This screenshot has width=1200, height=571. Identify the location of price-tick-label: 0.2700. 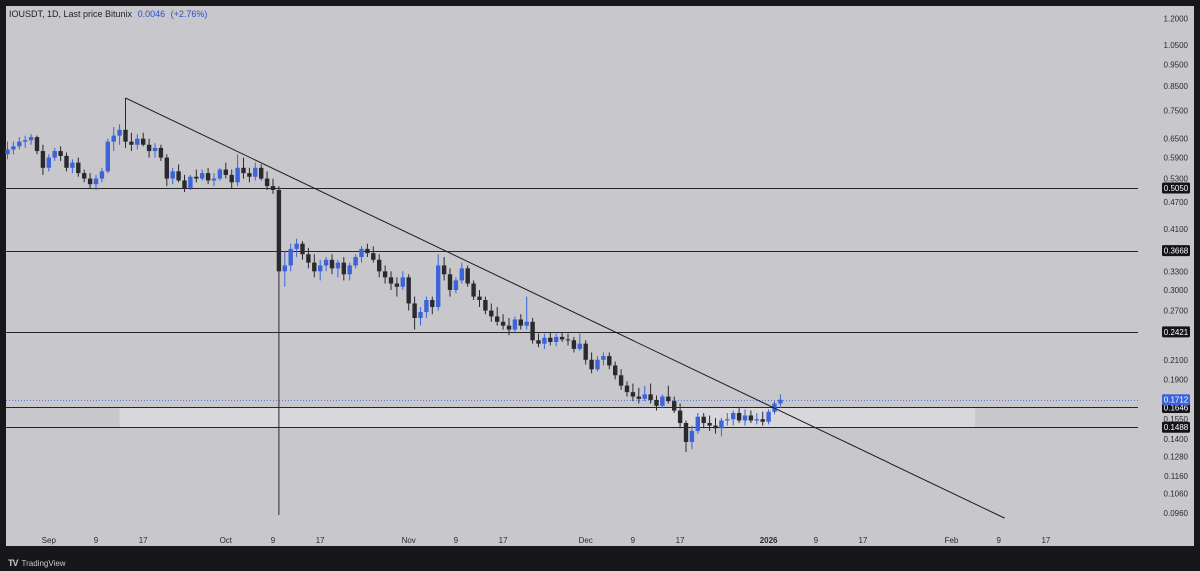
(1176, 311).